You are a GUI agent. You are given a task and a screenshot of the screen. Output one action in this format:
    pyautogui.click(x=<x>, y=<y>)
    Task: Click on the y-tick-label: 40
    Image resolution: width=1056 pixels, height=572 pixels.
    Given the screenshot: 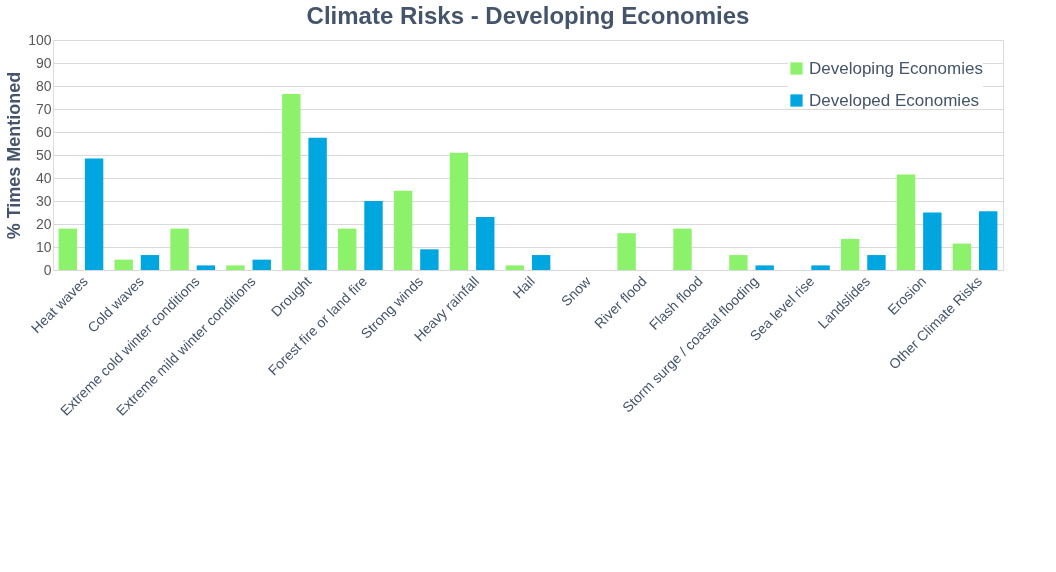 What is the action you would take?
    pyautogui.click(x=43, y=177)
    